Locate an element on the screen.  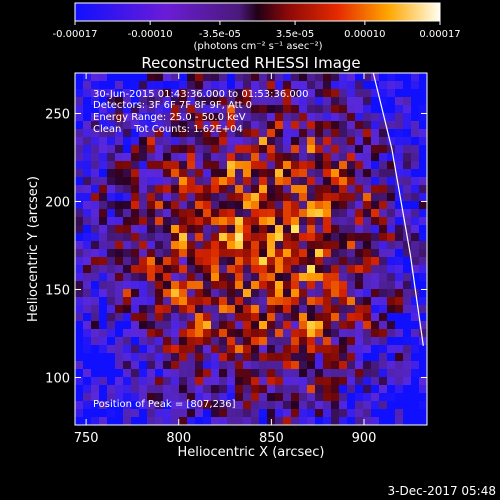
annotation-detectors: Detectors: 3F 6F 7F 8F 9F, Att 0 is located at coordinates (172, 105).